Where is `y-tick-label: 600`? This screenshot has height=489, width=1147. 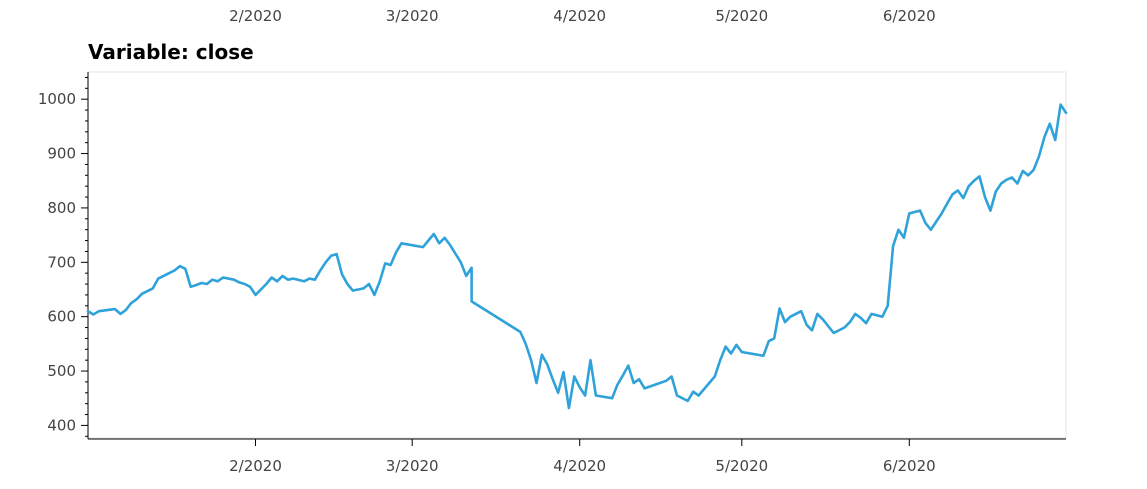
y-tick-label: 600 is located at coordinates (61, 317).